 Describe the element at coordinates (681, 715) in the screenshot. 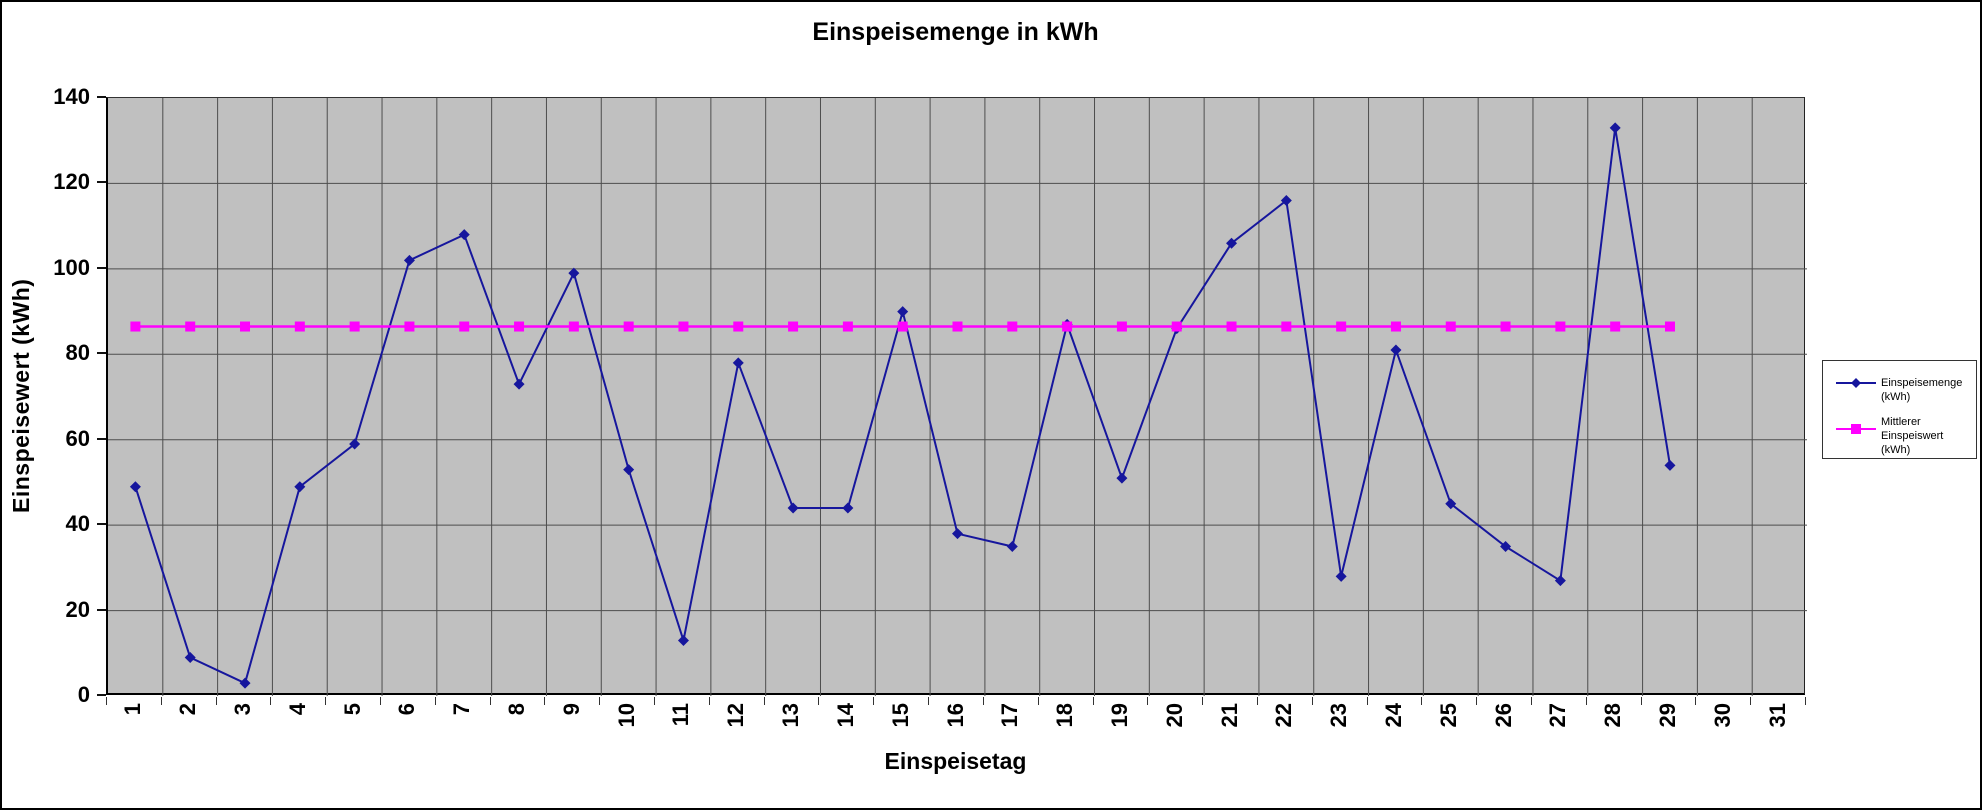

I see `x-tick-label: 11` at that location.